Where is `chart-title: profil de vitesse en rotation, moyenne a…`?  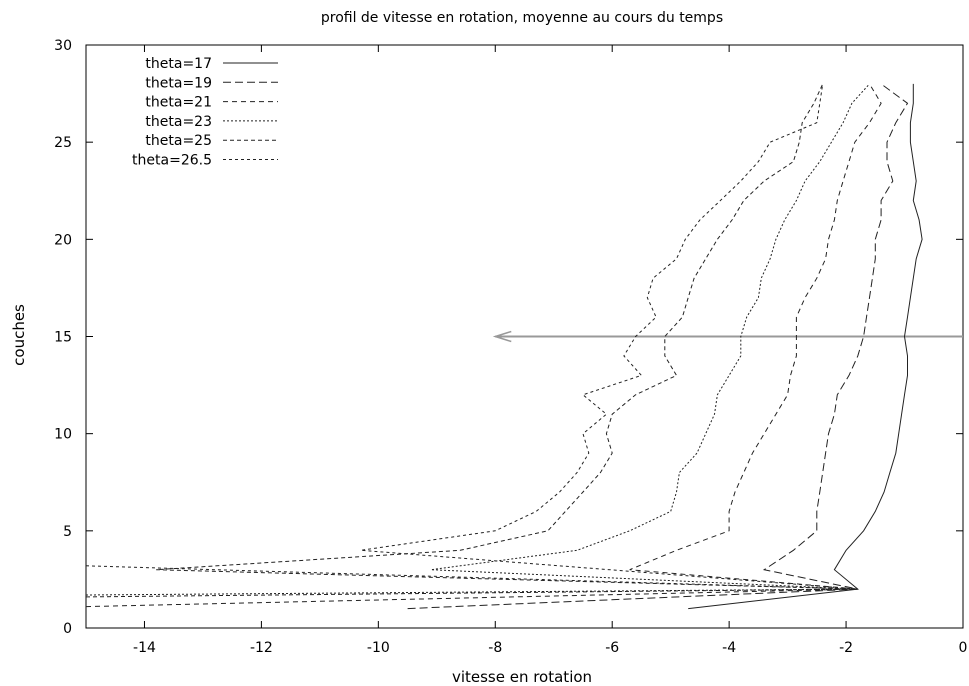
chart-title: profil de vitesse en rotation, moyenne a… is located at coordinates (522, 18).